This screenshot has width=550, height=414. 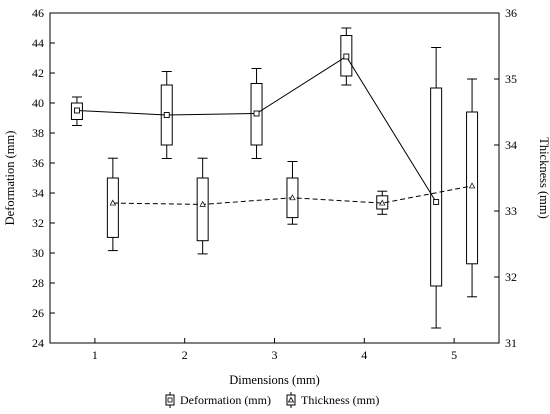 What do you see at coordinates (511, 211) in the screenshot?
I see `y-right-tick-label: 33` at bounding box center [511, 211].